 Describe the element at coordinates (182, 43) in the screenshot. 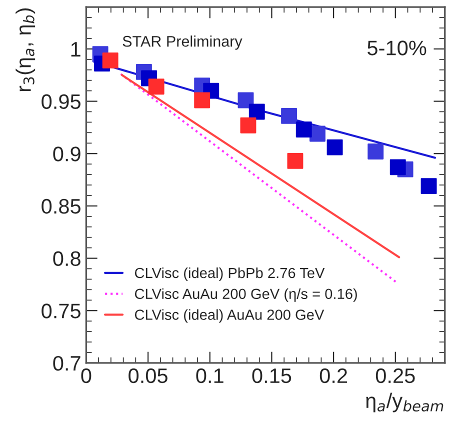

I see `annotation: STAR Preliminary` at that location.